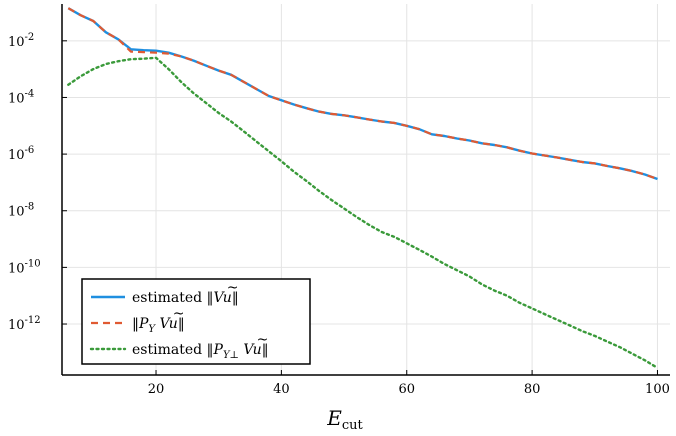 The height and width of the screenshot is (436, 676). I want to click on x-tick-label: 40, so click(281, 389).